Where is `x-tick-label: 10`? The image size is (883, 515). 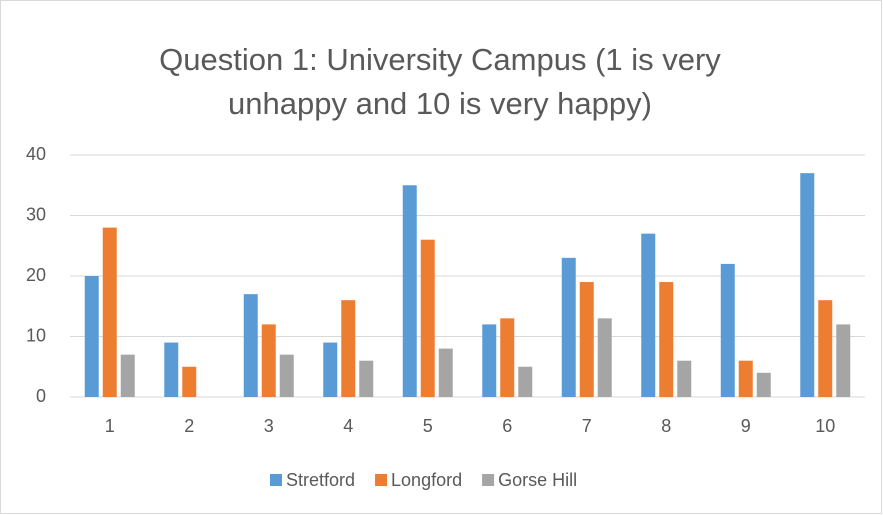 x-tick-label: 10 is located at coordinates (825, 426).